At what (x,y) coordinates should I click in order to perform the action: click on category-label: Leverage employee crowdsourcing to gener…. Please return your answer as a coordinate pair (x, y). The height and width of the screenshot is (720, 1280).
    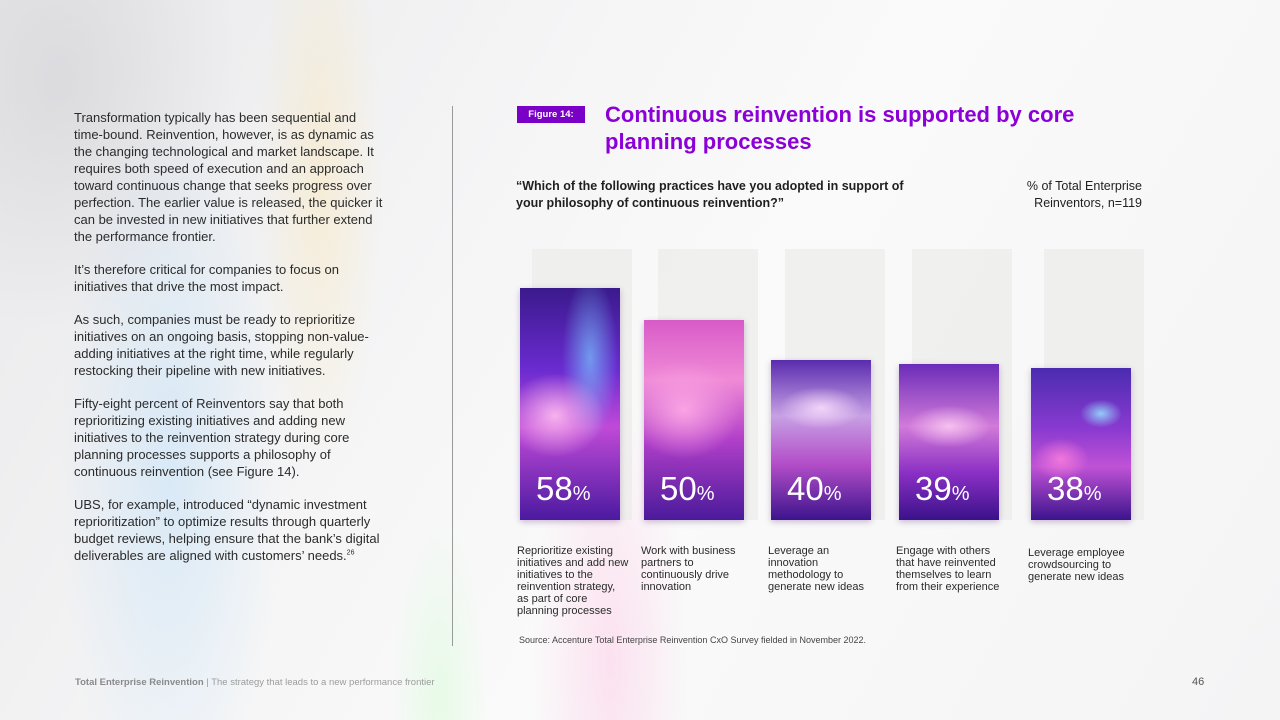
    Looking at the image, I should click on (1076, 565).